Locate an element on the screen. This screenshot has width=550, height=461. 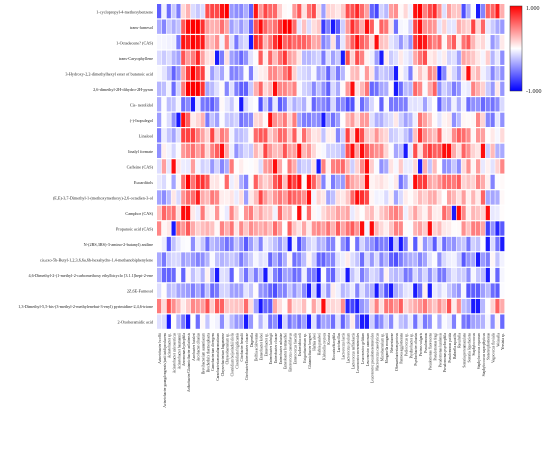
column-label: Clostridium beijerinckii/diolis is located at coordinates (232, 354).